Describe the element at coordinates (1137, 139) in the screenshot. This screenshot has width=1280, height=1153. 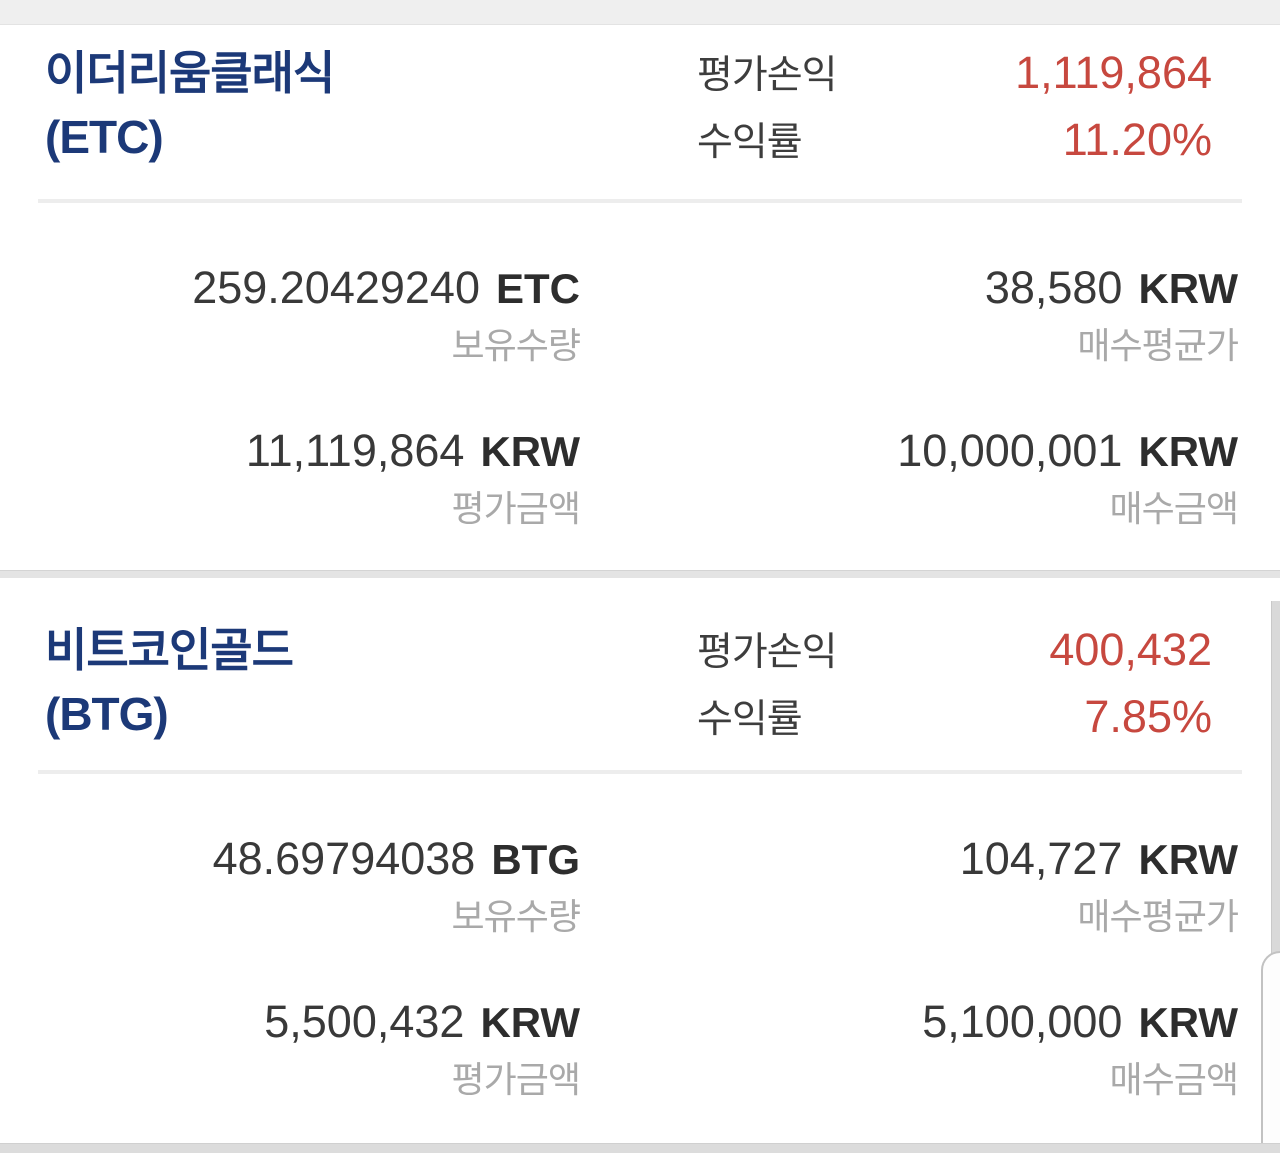
I see `return-rate-value: 11.20%` at that location.